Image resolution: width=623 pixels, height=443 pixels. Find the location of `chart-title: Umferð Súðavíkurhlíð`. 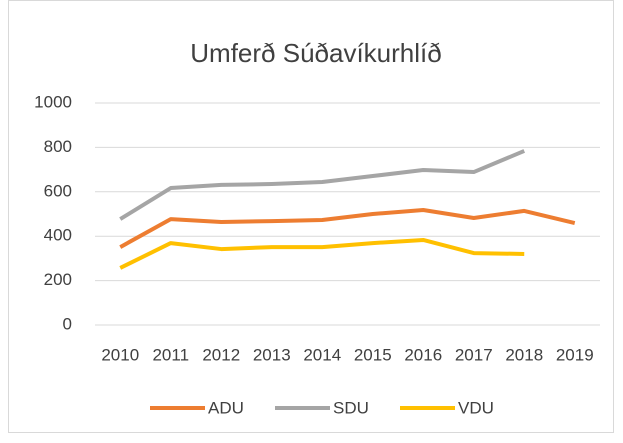

chart-title: Umferð Súðavíkurhlíð is located at coordinates (315, 53).